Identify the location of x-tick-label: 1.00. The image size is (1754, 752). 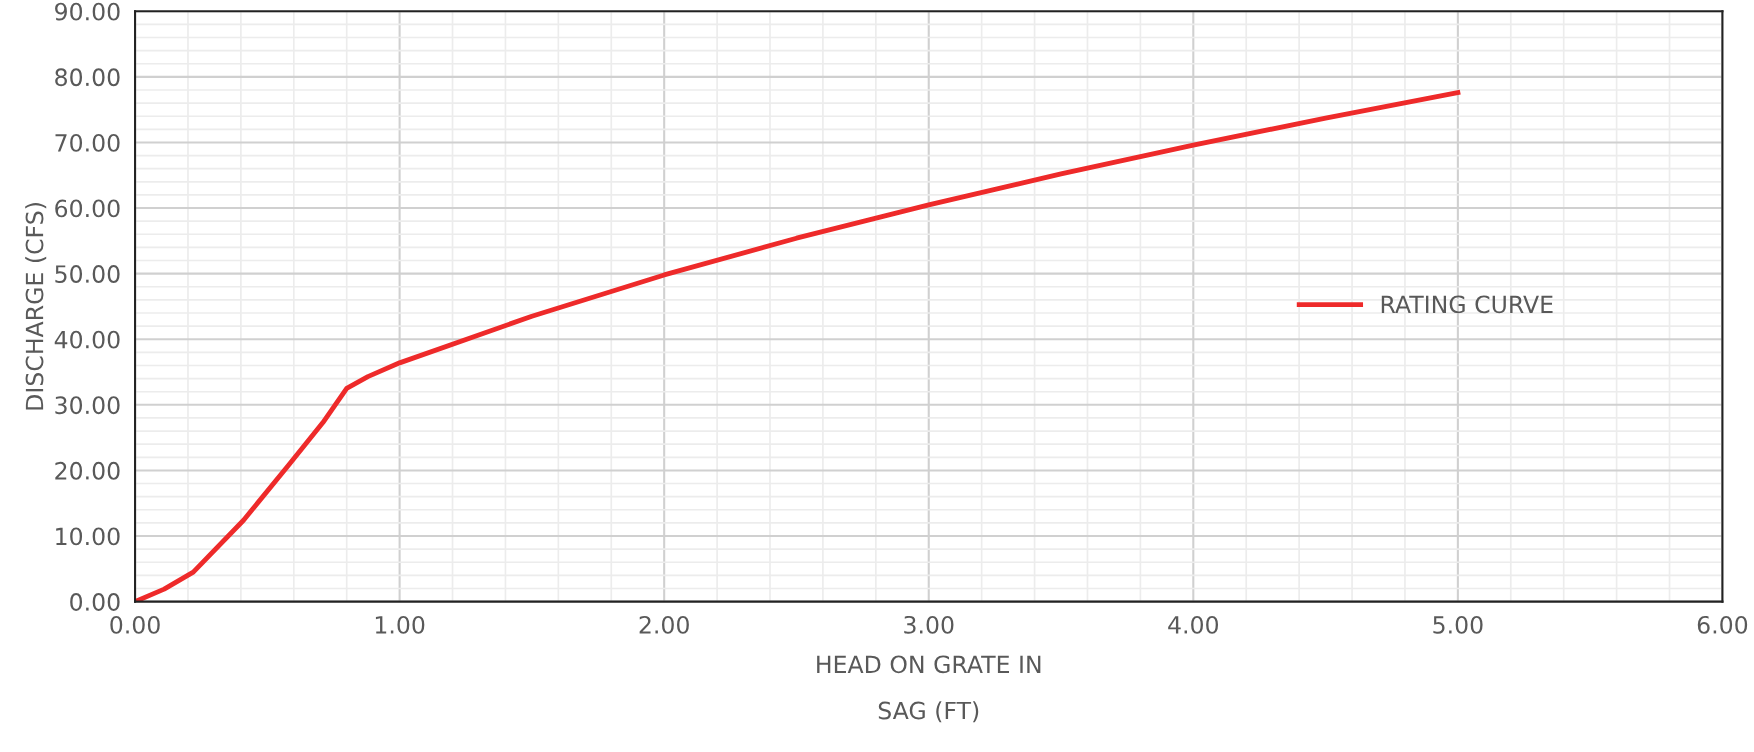
(400, 624).